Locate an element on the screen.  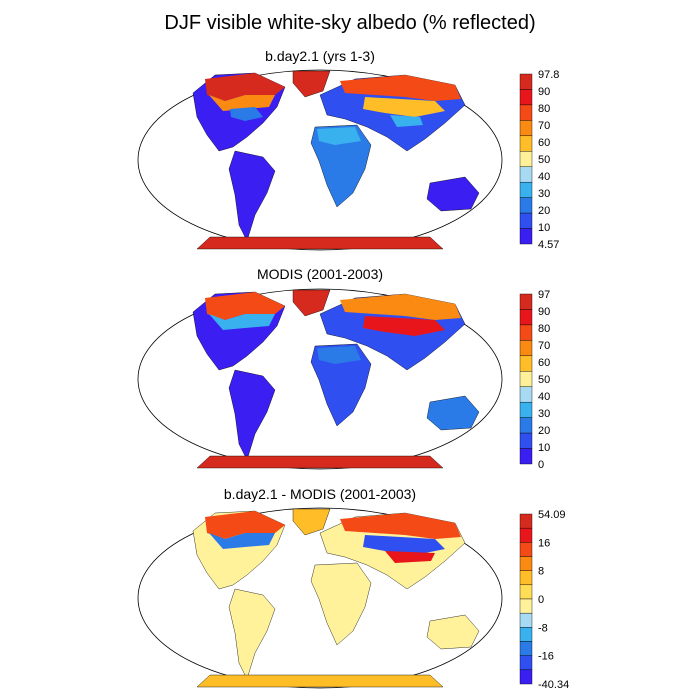
colorbar-label: 50 is located at coordinates (544, 160).